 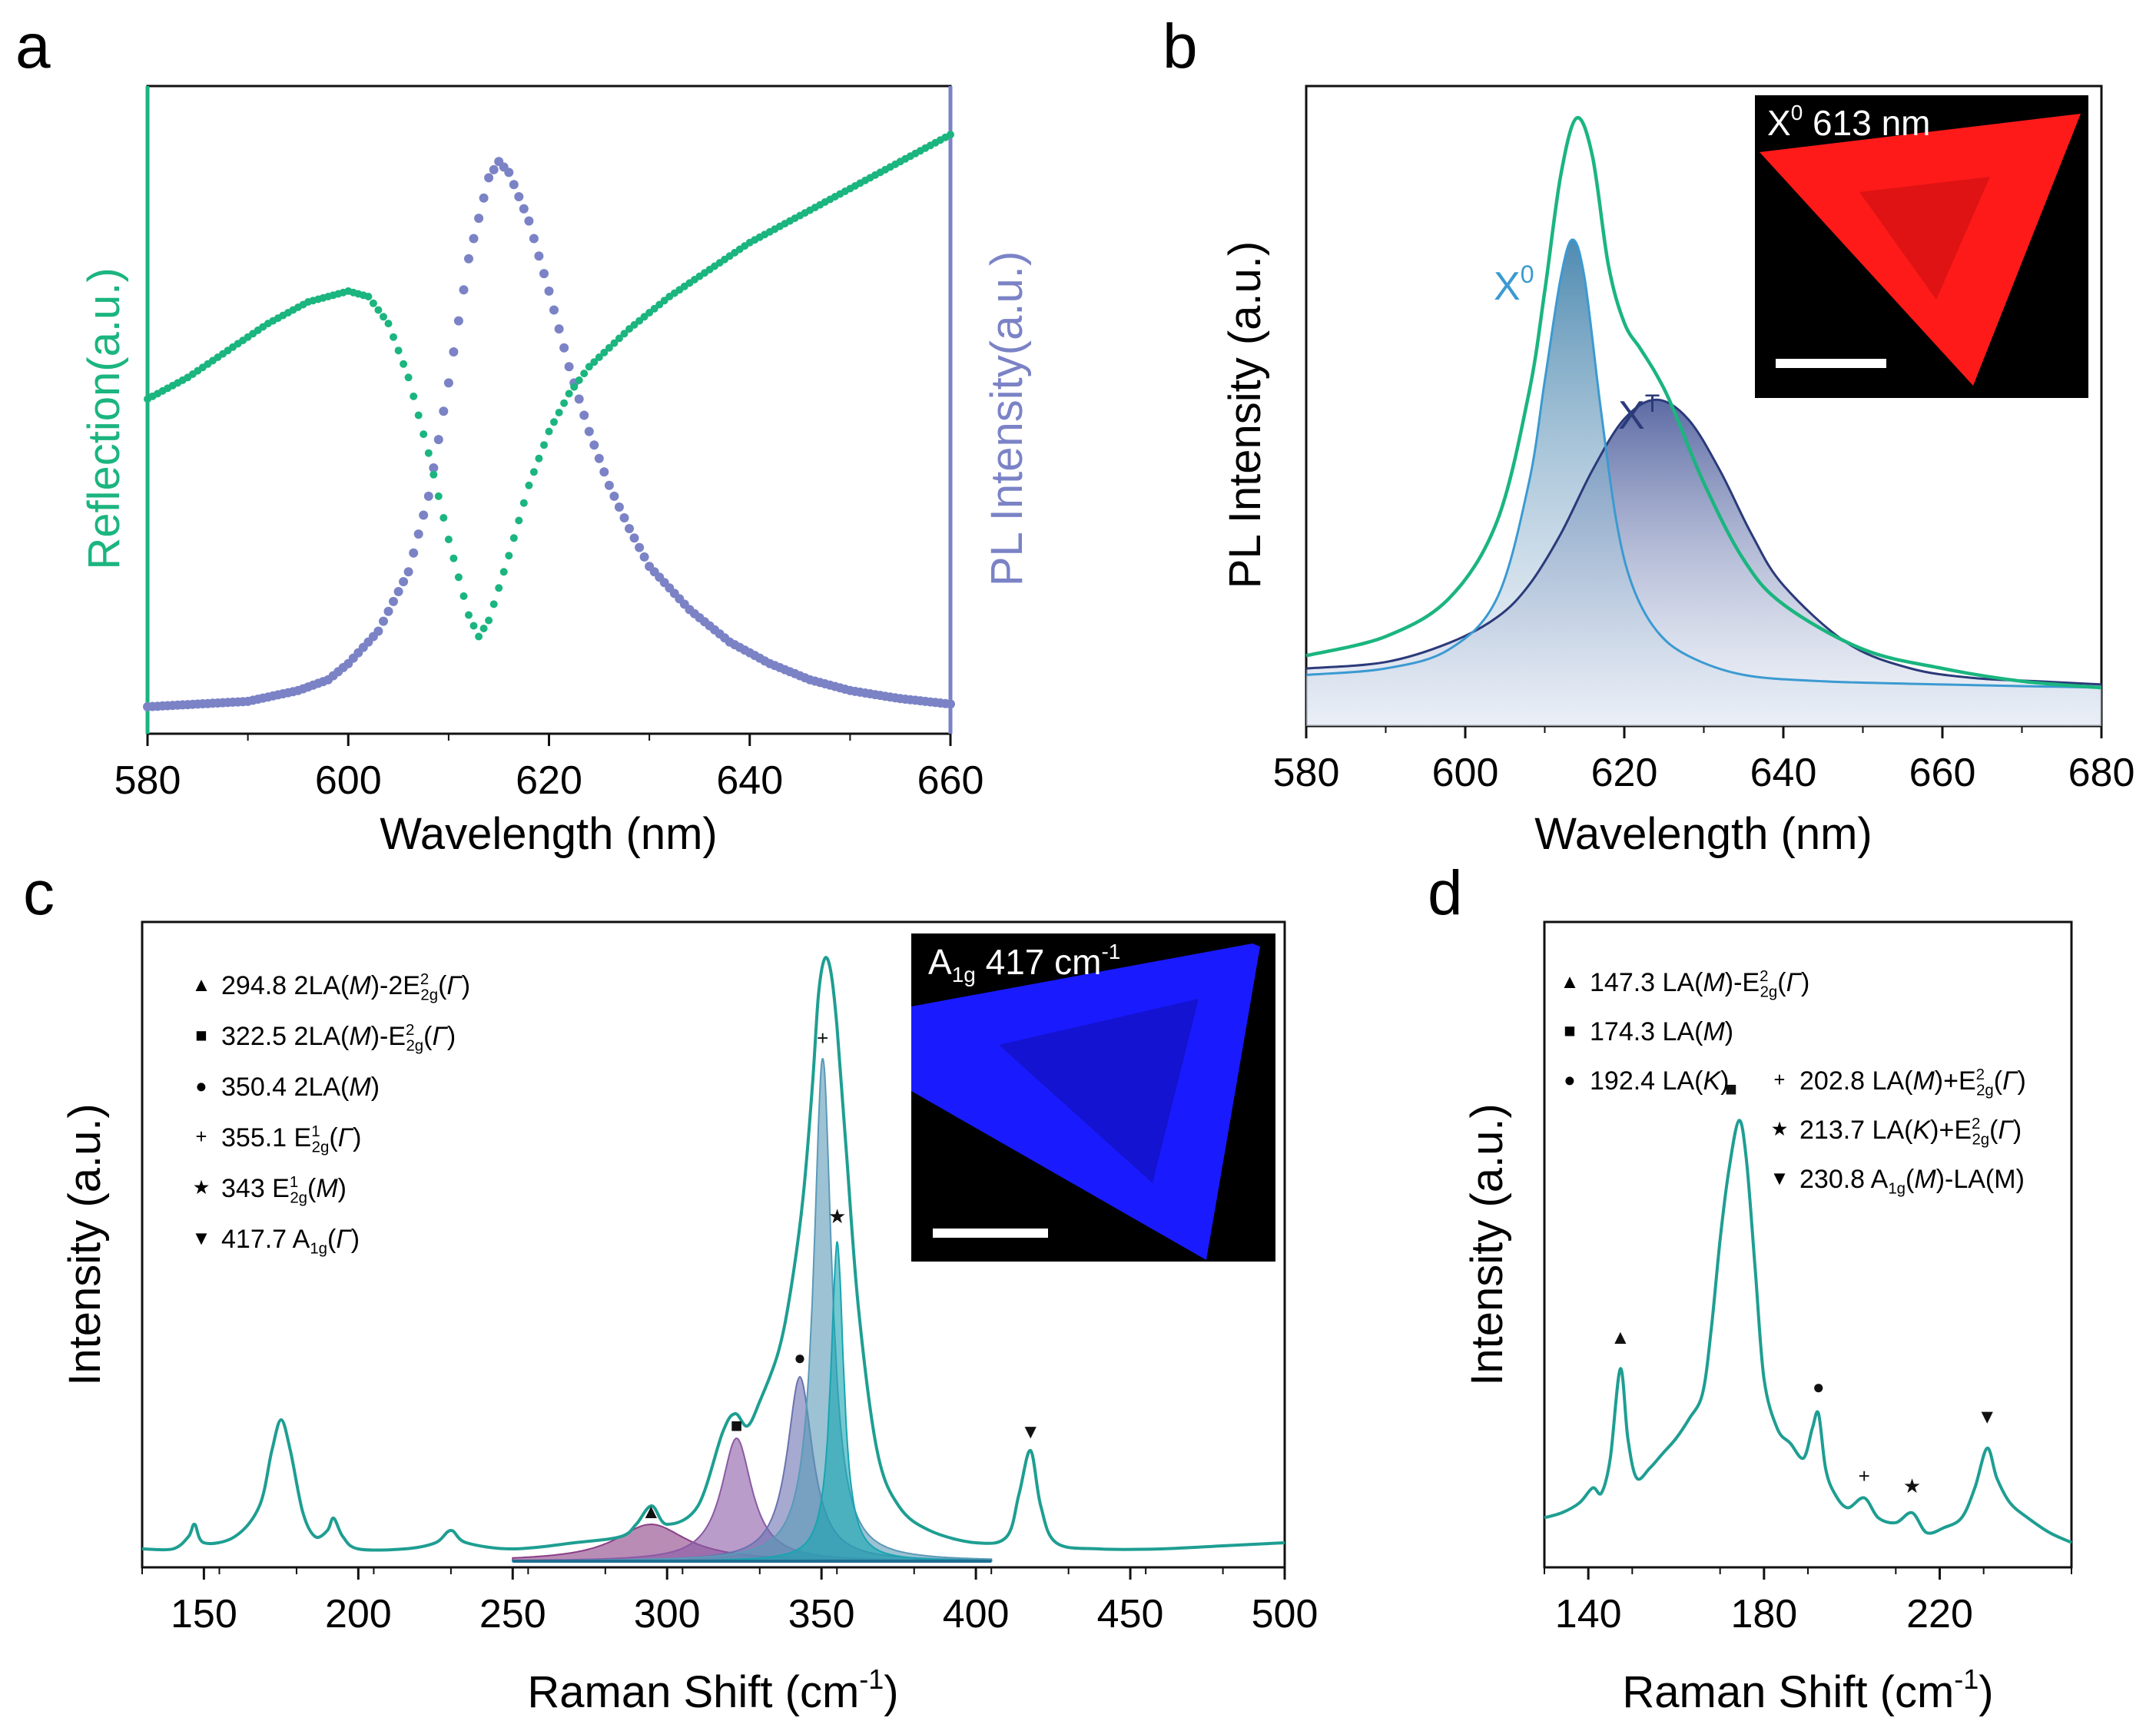 I want to click on panel-b-x0-line, so click(x=1703, y=464).